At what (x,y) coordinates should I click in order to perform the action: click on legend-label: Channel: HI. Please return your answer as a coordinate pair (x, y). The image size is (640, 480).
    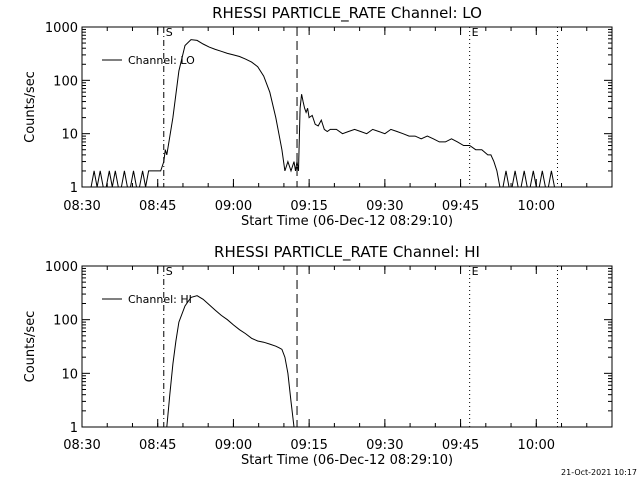
    Looking at the image, I should click on (160, 299).